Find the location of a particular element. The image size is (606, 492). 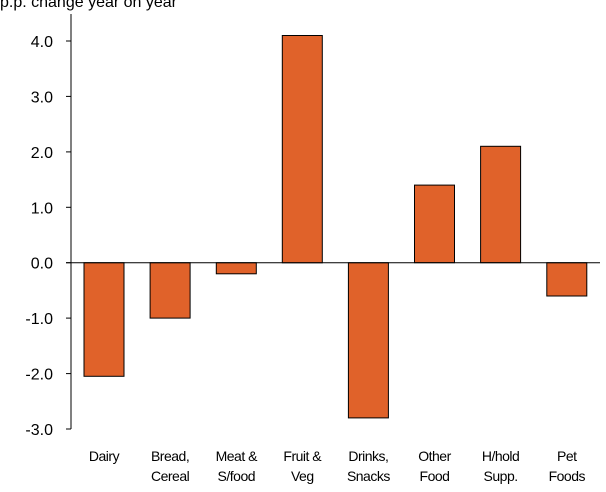

x-tick-label: Bread, Cereal is located at coordinates (170, 466).